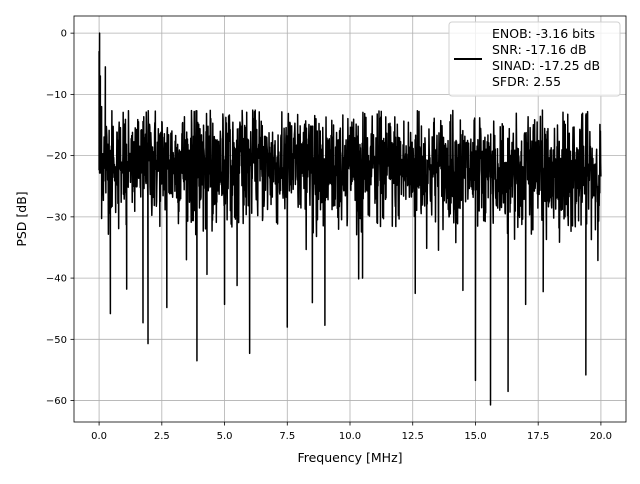 The width and height of the screenshot is (640, 484). I want to click on y-axis-label: PSD [dB], so click(21, 218).